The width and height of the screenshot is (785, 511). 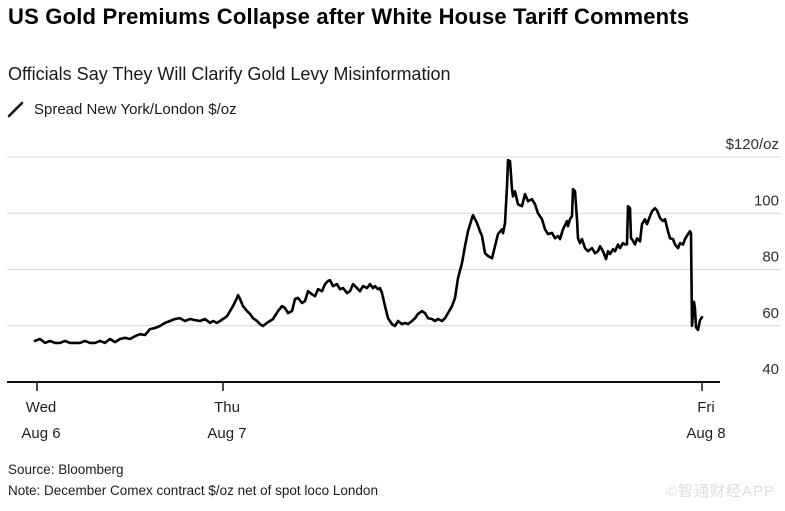 I want to click on x-axis-day-label: Fri, so click(x=706, y=407).